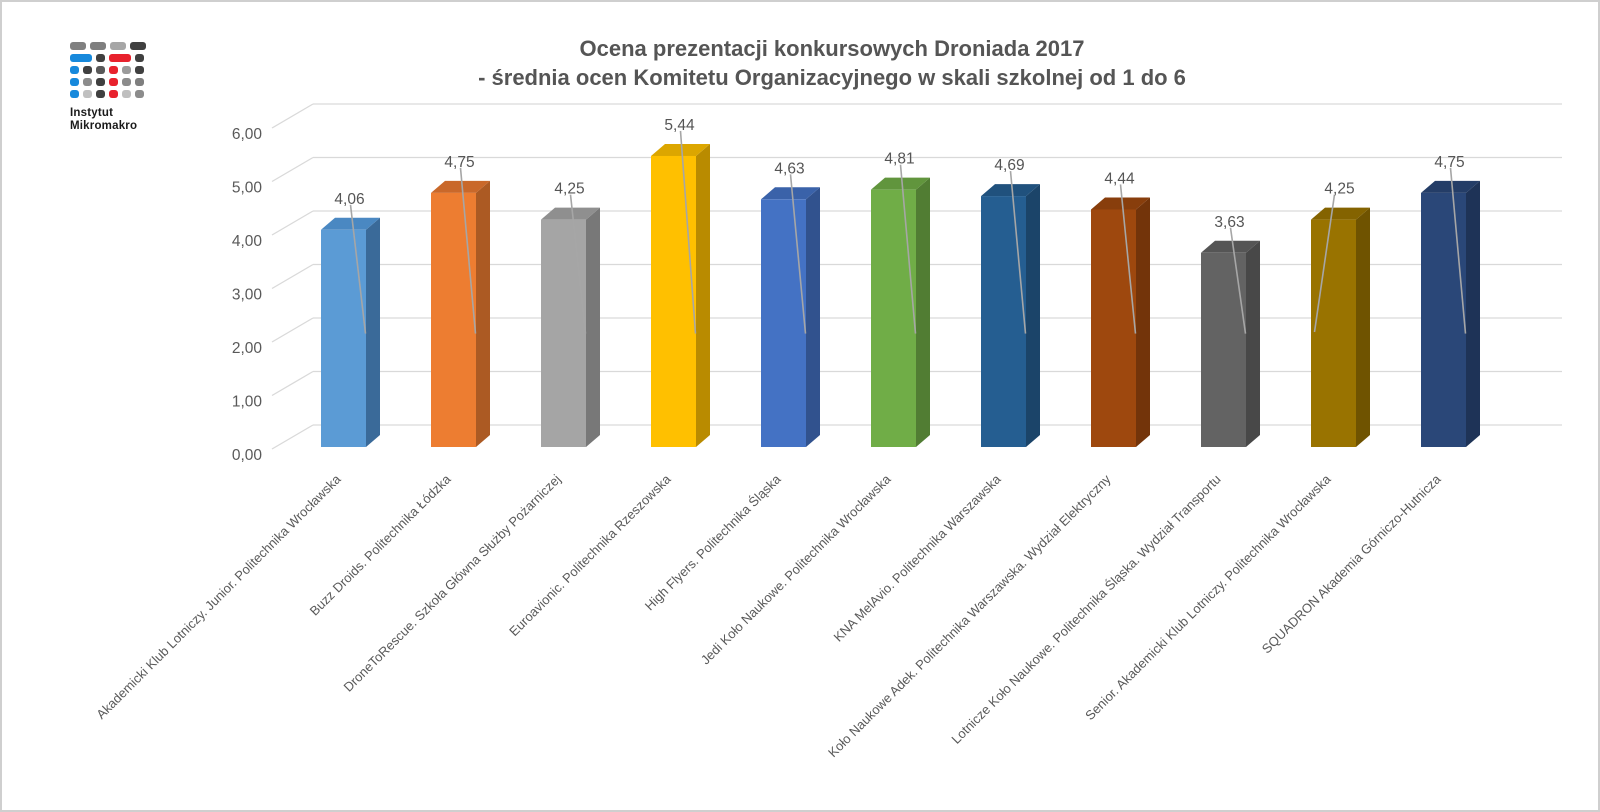 This screenshot has width=1600, height=812. Describe the element at coordinates (923, 312) in the screenshot. I see `bar-6-side-face` at that location.